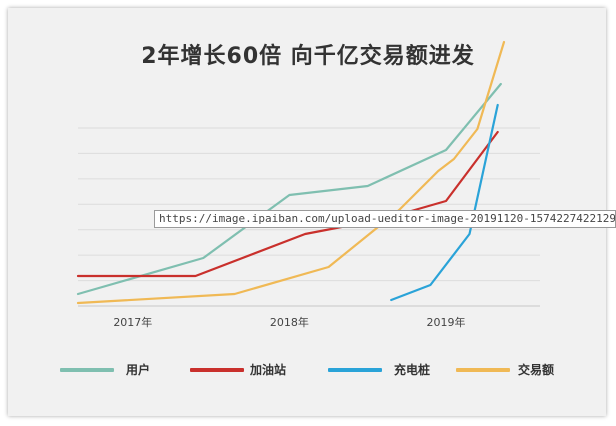 The image size is (616, 426). Describe the element at coordinates (217, 370) in the screenshot. I see `legend-swatch-stations` at that location.